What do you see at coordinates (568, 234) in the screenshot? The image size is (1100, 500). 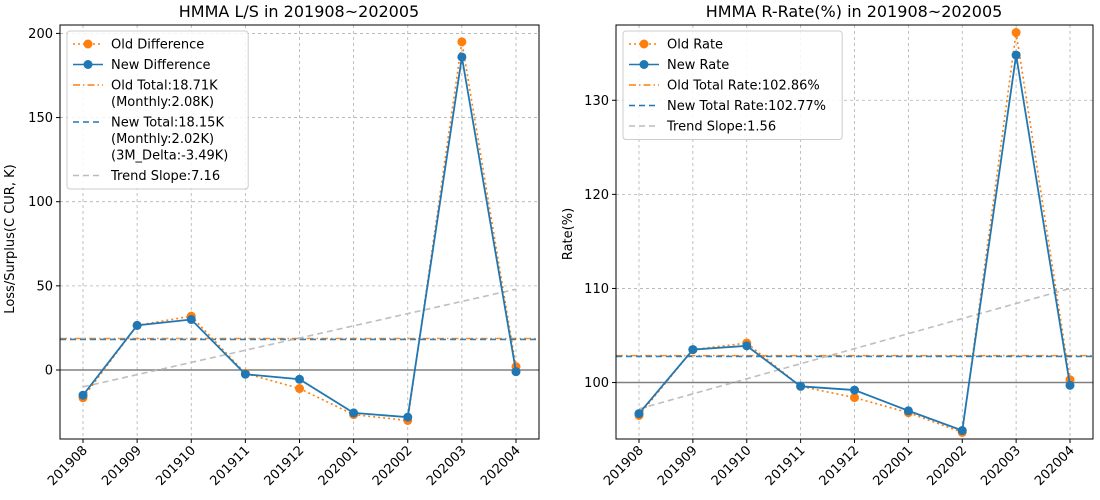 I see `rate-chart-ylabel: Rate(%)` at bounding box center [568, 234].